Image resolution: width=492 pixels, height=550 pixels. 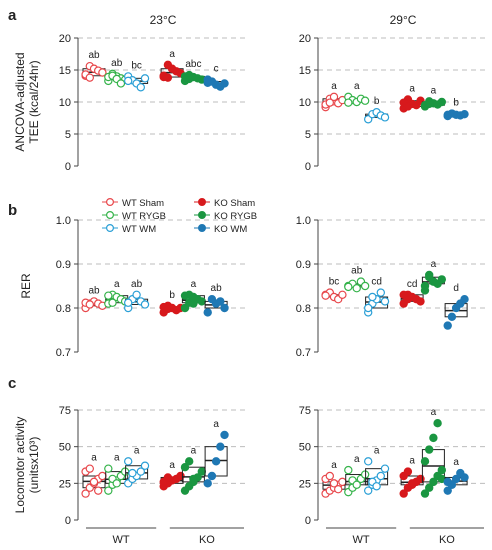 What do you see at coordinates (334, 282) in the screenshot?
I see `significance-letter: bc` at bounding box center [334, 282].